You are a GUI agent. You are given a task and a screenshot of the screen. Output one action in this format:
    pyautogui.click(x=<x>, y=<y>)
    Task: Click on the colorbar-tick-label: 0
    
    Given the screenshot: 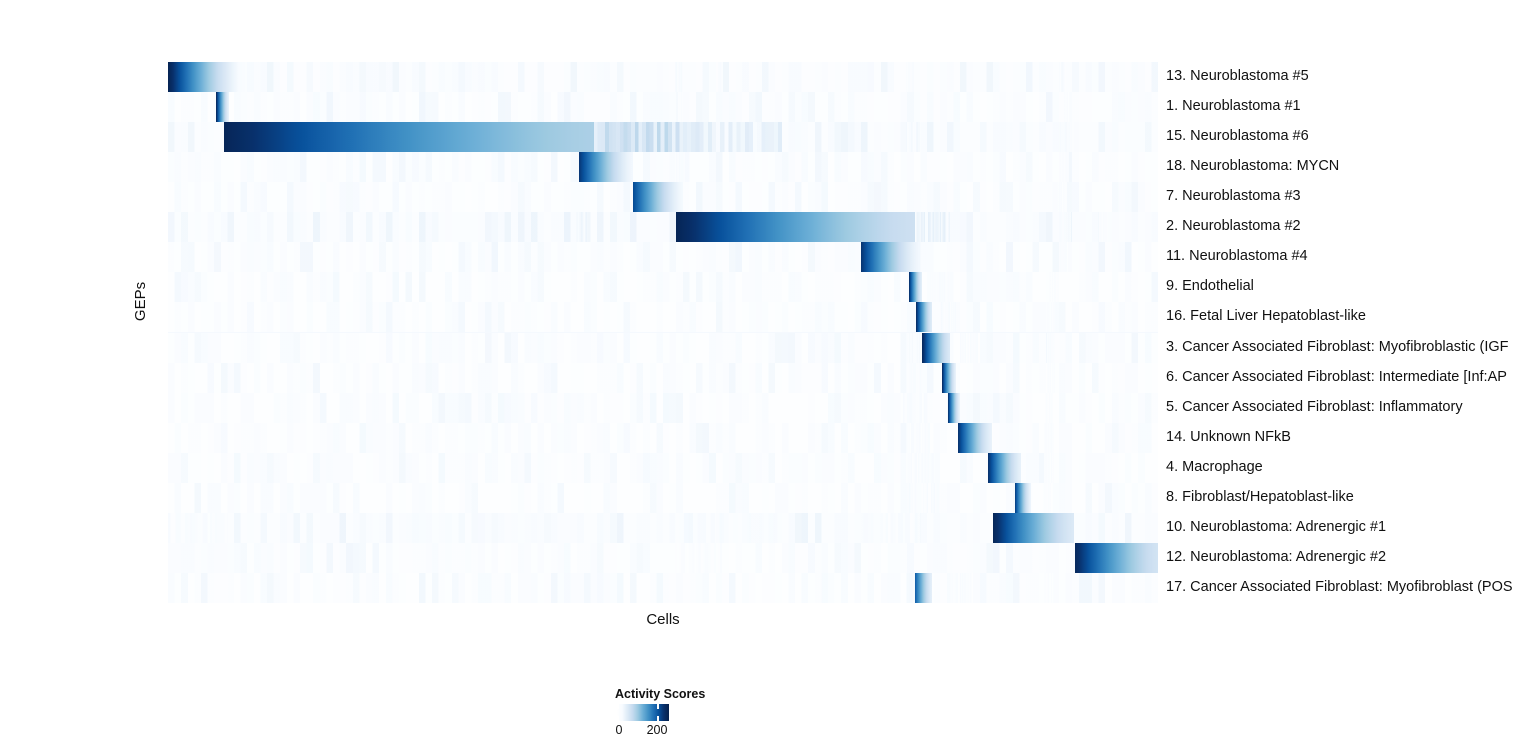 What is the action you would take?
    pyautogui.click(x=619, y=730)
    